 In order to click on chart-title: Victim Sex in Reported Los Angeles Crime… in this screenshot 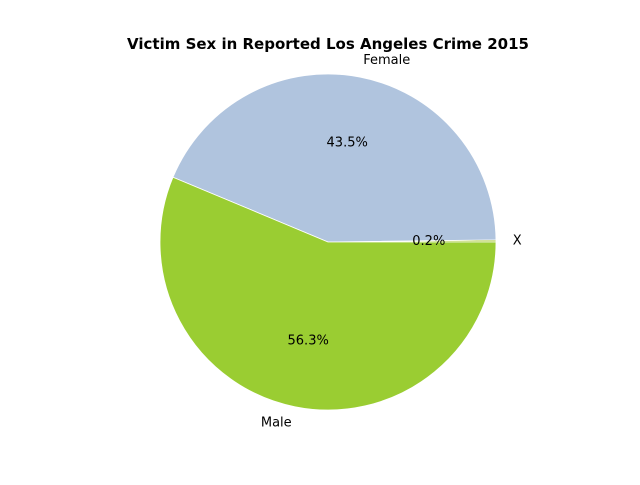, I will do `click(328, 44)`.